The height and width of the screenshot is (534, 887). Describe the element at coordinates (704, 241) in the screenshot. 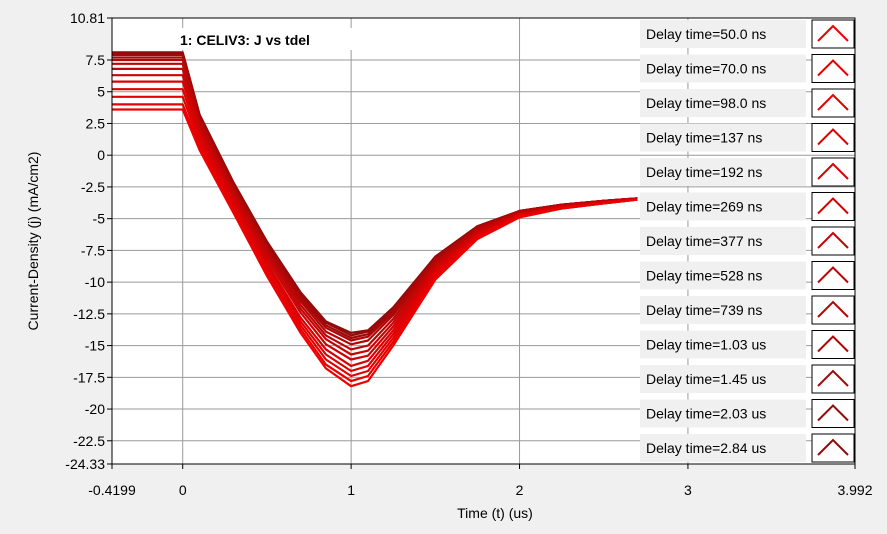

I see `legend-label: Delay time=377 ns` at that location.